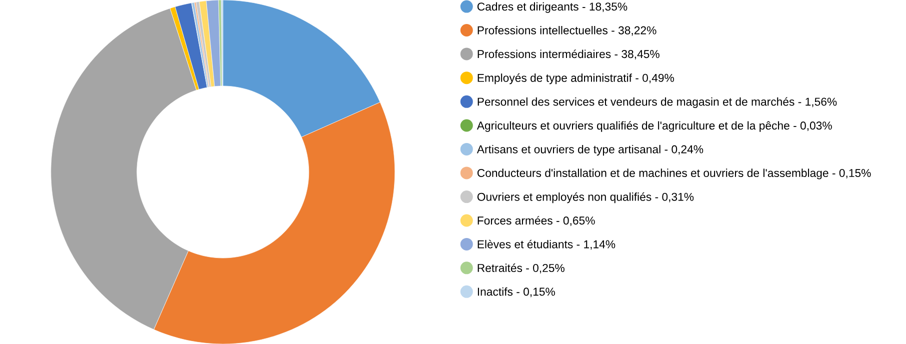  I want to click on legend-label: Professions intermédiaires - 38,45%, so click(569, 55).